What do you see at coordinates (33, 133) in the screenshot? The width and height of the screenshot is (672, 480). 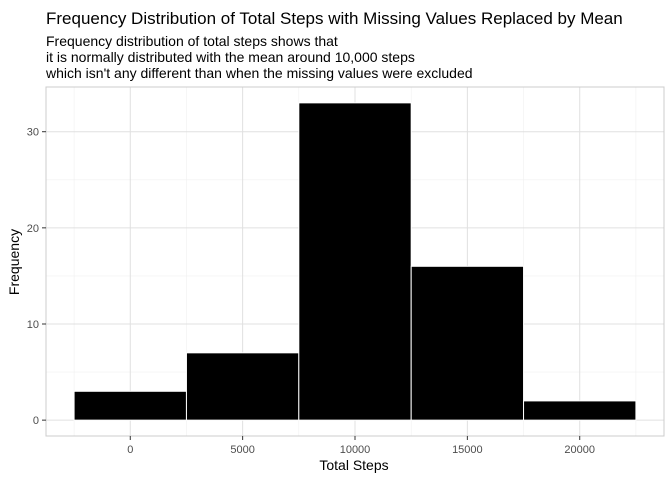 I see `y-tick-label: 30` at bounding box center [33, 133].